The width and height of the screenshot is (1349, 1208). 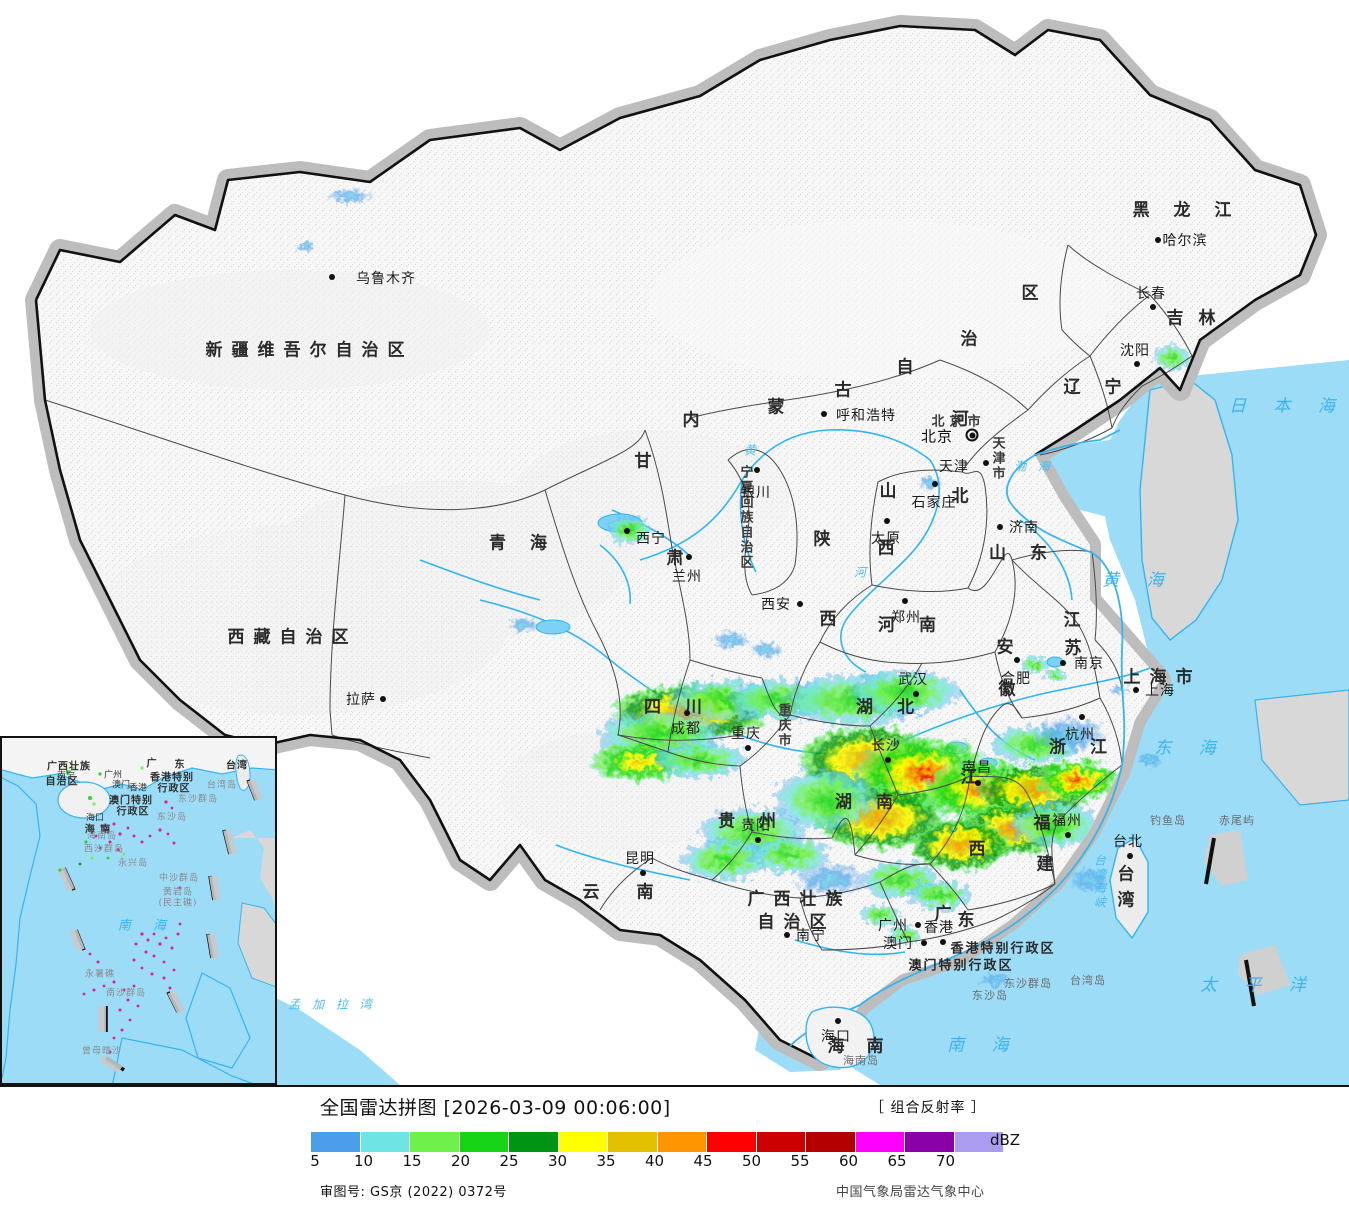 What do you see at coordinates (101, 819) in the screenshot?
I see `inset-echoes` at bounding box center [101, 819].